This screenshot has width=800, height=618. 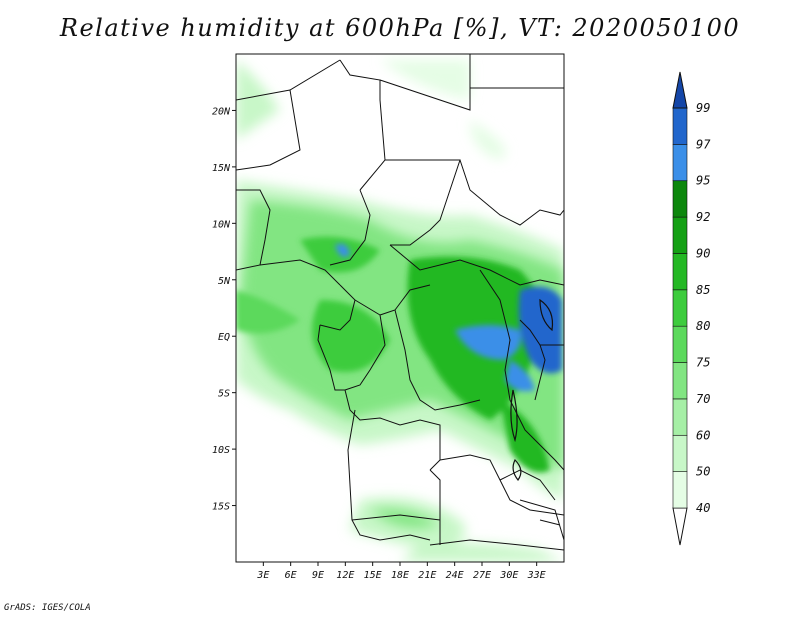 I want to click on colorbar-label: 40, so click(x=703, y=508).